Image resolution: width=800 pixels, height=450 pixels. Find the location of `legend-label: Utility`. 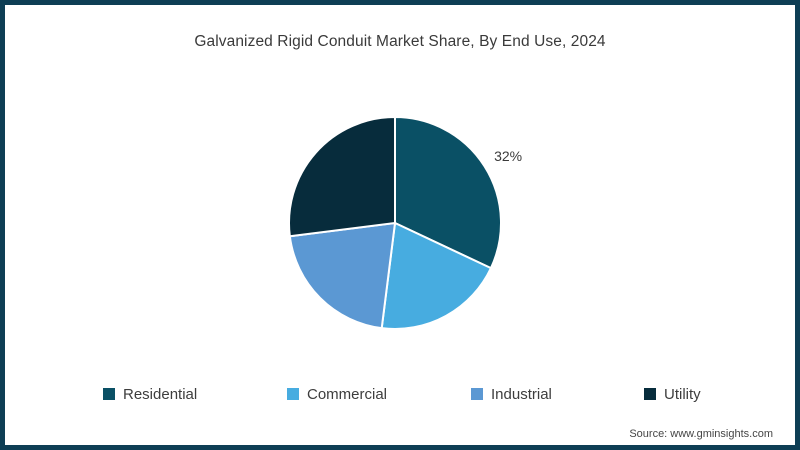

legend-label: Utility is located at coordinates (682, 394).